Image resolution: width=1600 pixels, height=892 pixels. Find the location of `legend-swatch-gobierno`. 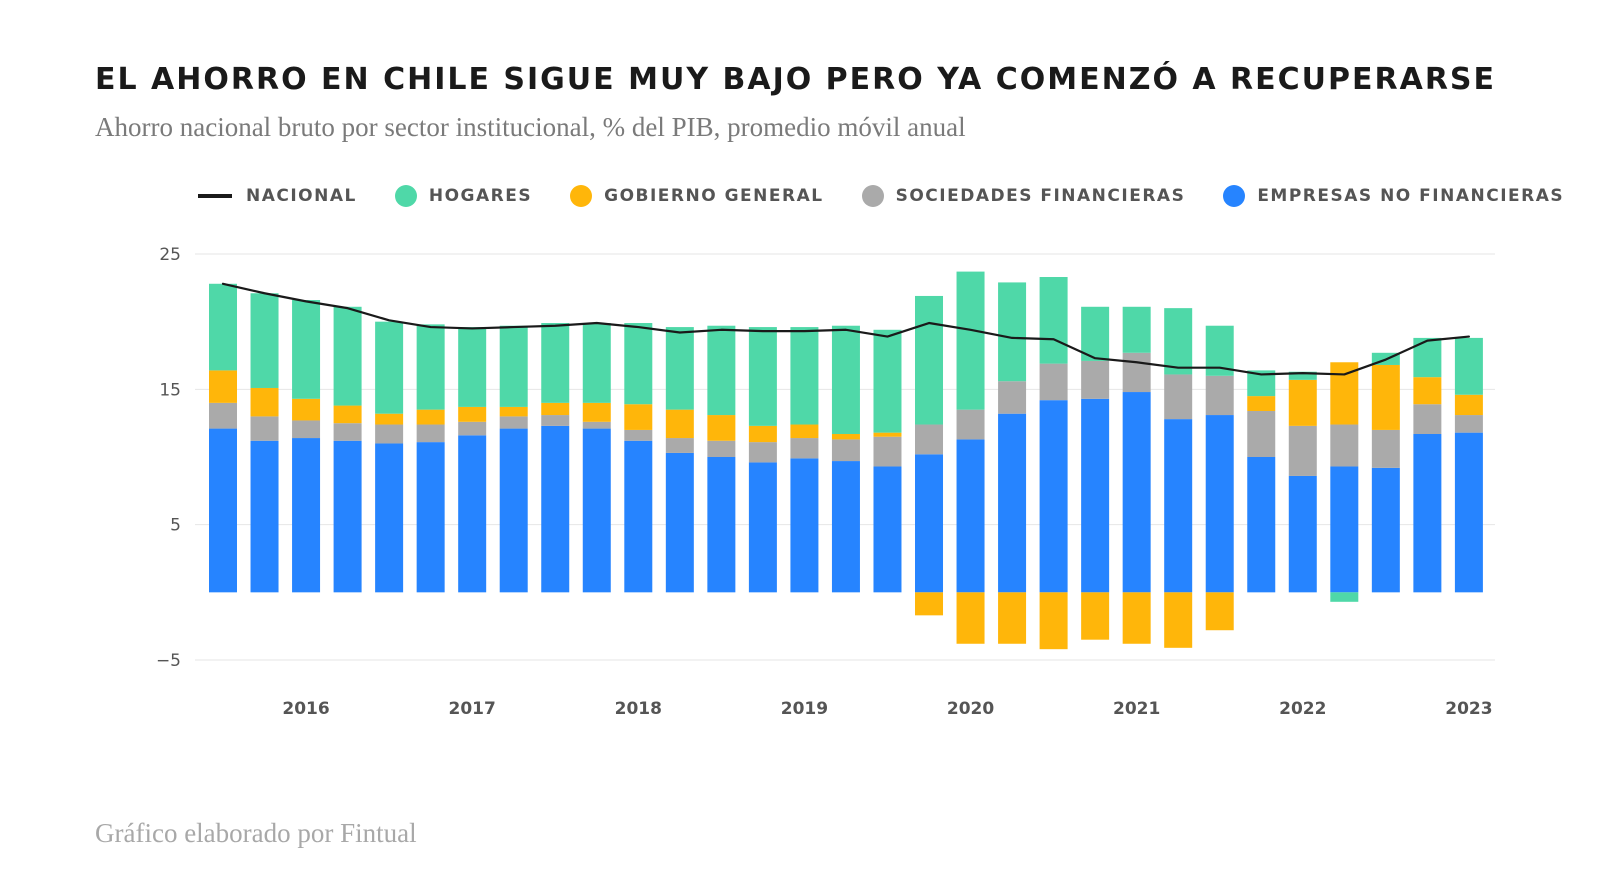

legend-swatch-gobierno is located at coordinates (581, 196).